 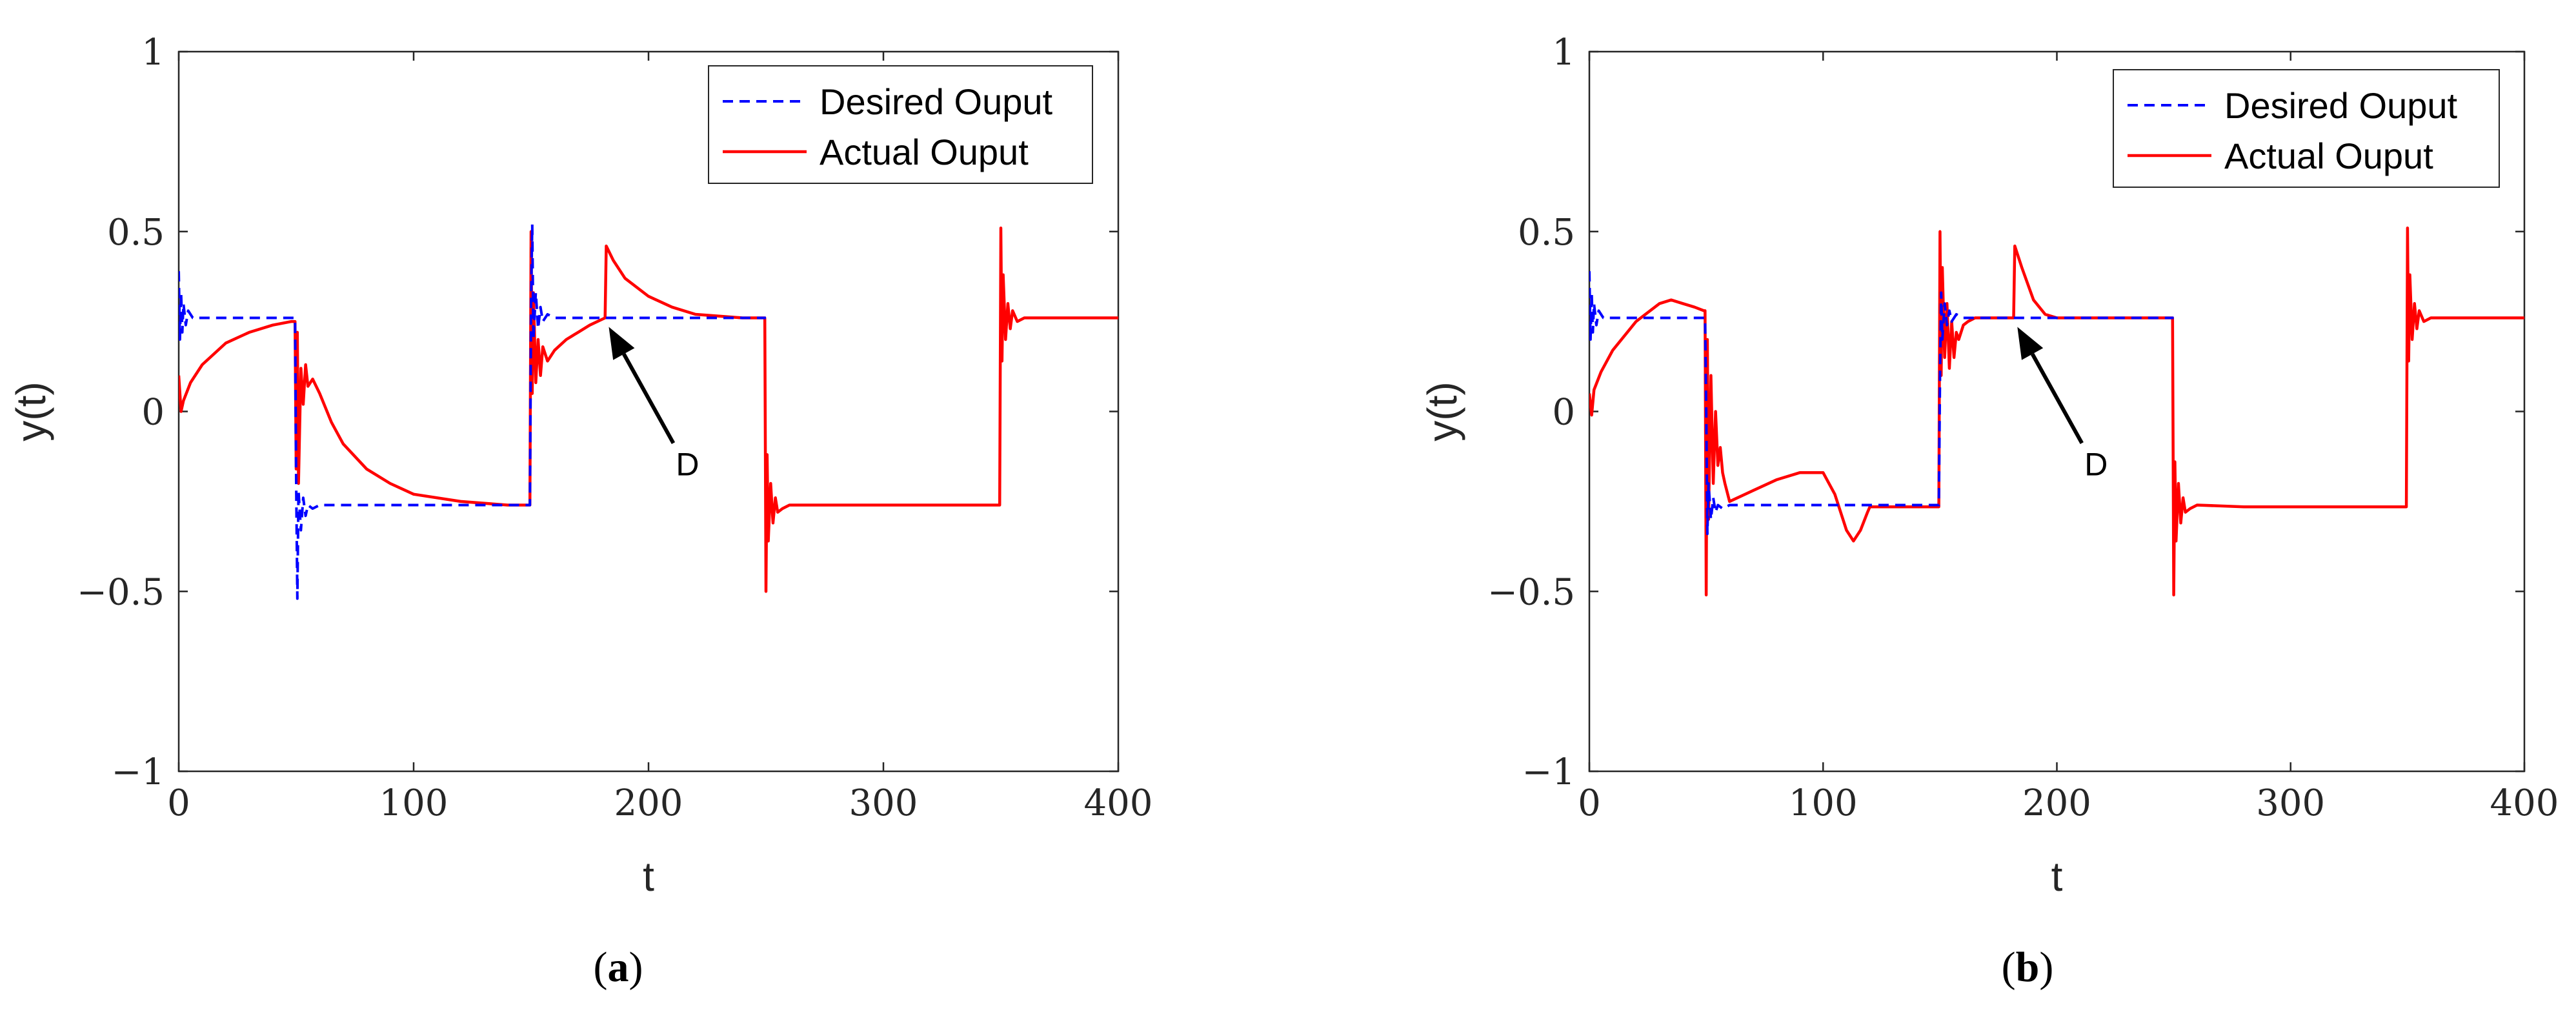 I want to click on panel-caption: (b), so click(x=2028, y=967).